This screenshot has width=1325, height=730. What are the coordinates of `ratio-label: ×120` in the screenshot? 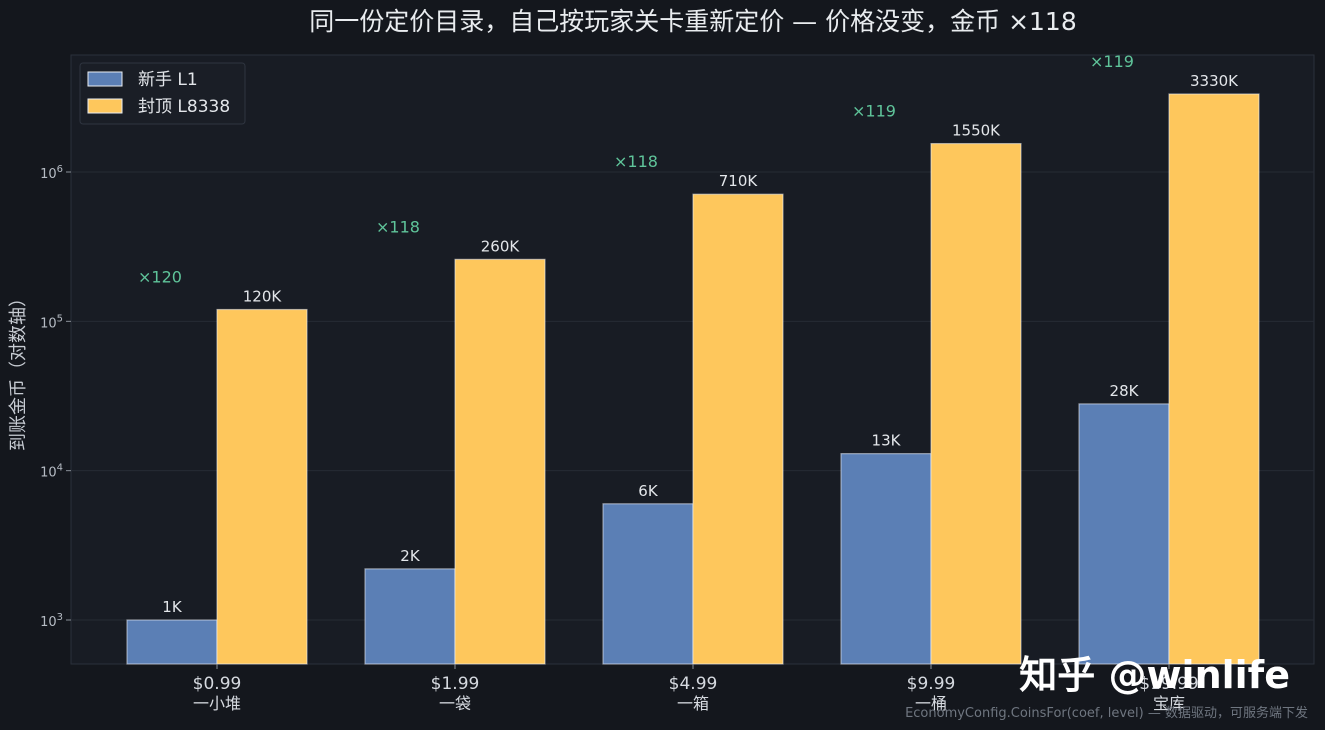 It's located at (160, 277).